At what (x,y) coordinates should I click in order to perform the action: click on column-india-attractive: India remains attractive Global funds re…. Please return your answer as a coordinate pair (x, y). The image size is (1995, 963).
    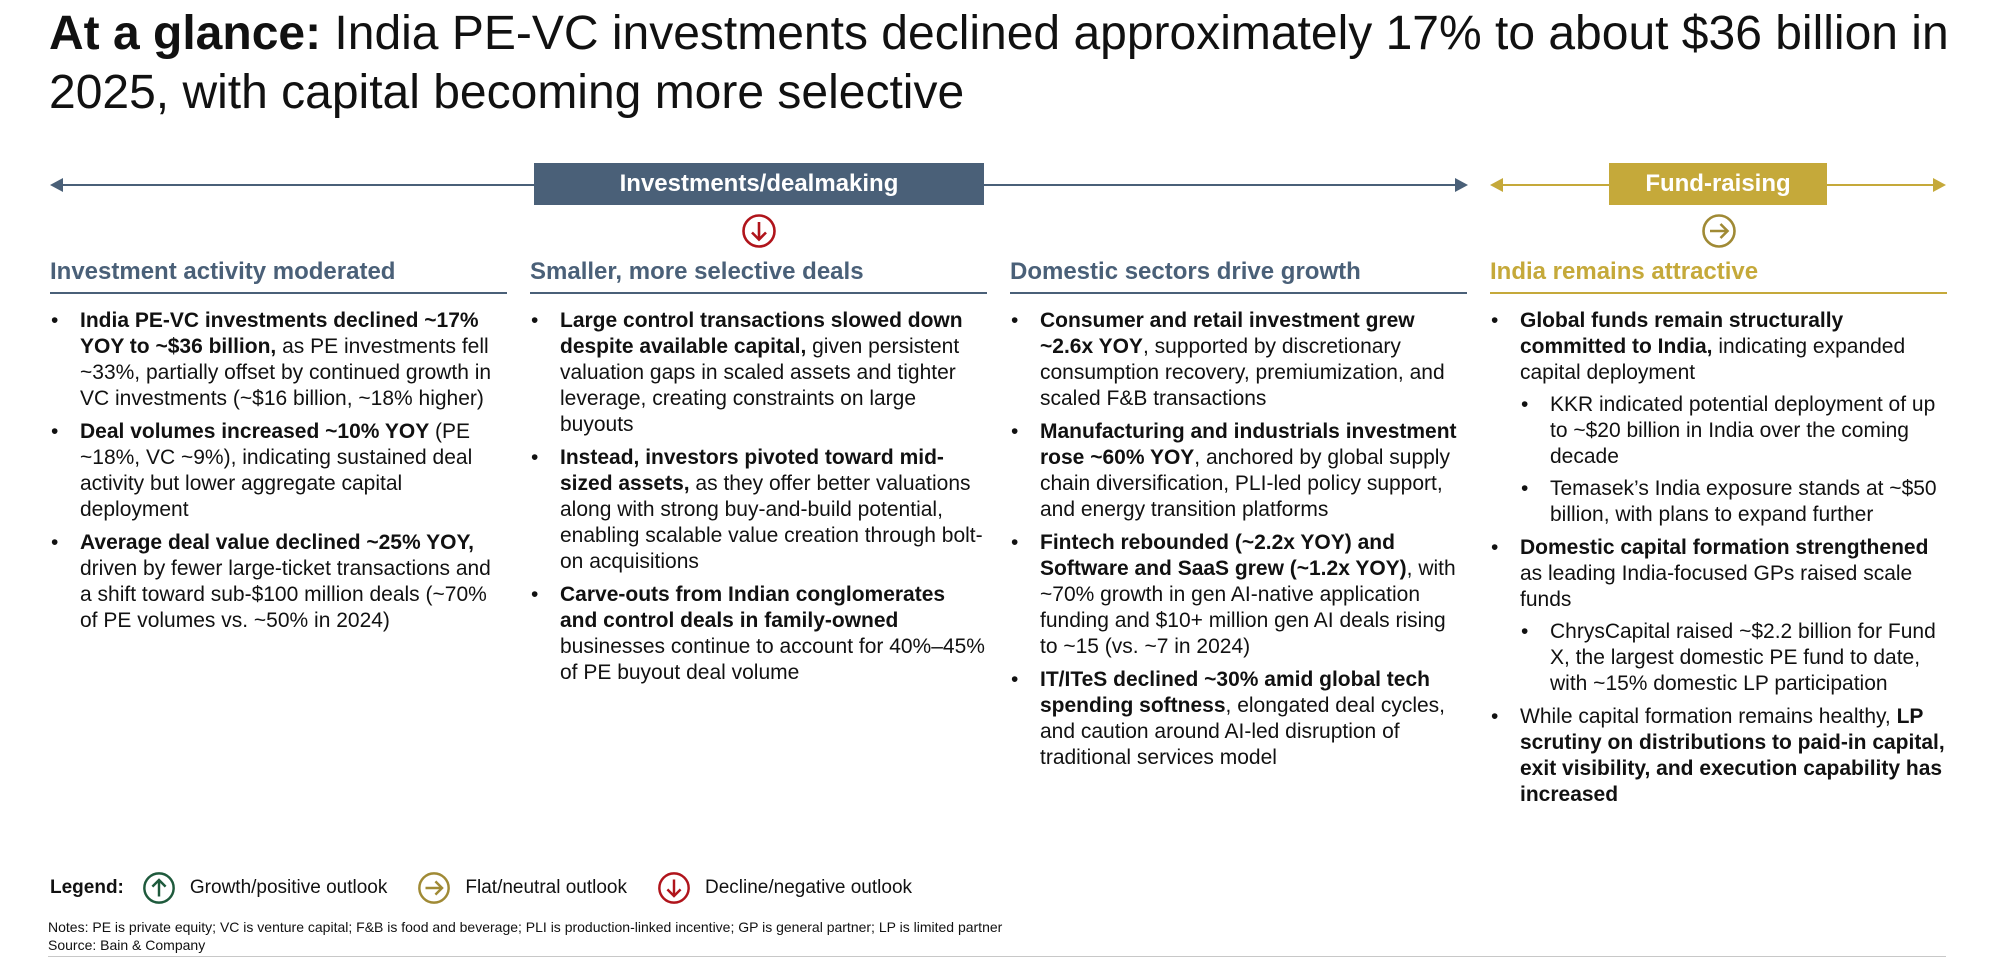
    Looking at the image, I should click on (1718, 536).